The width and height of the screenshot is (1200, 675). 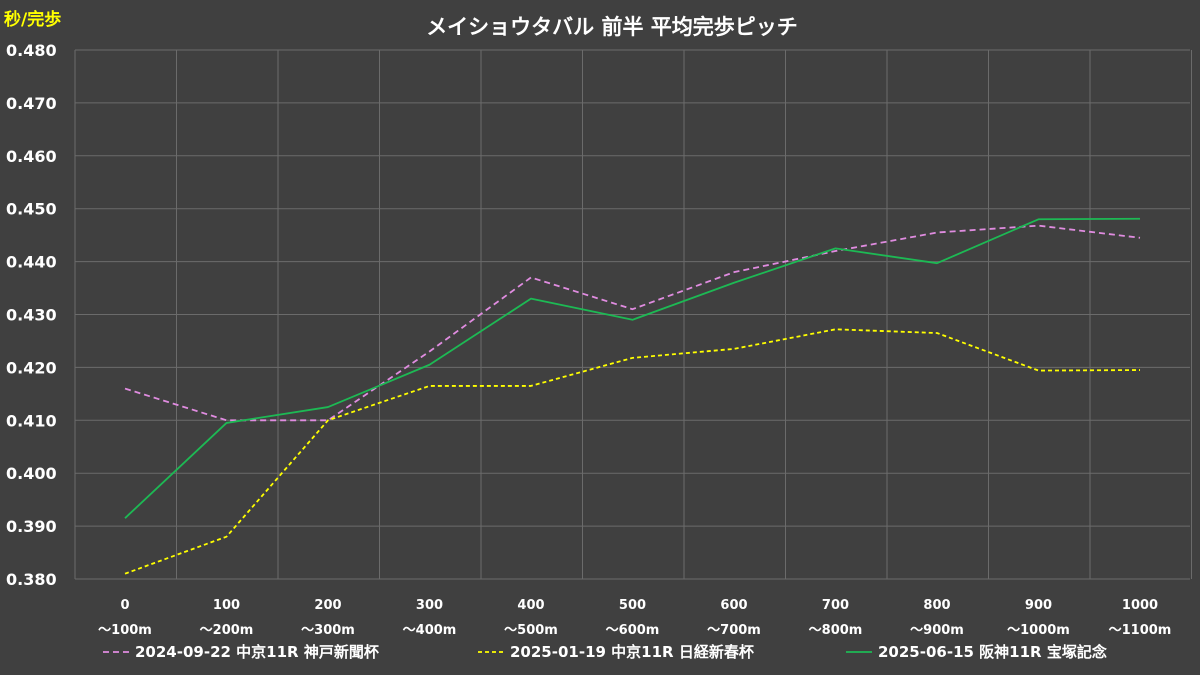 I want to click on x-tick-label: 1000, so click(x=1140, y=605).